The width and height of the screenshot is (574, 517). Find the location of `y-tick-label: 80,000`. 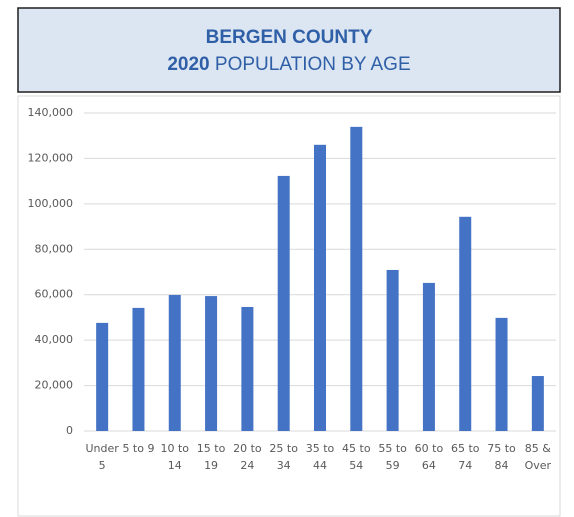

y-tick-label: 80,000 is located at coordinates (54, 248).